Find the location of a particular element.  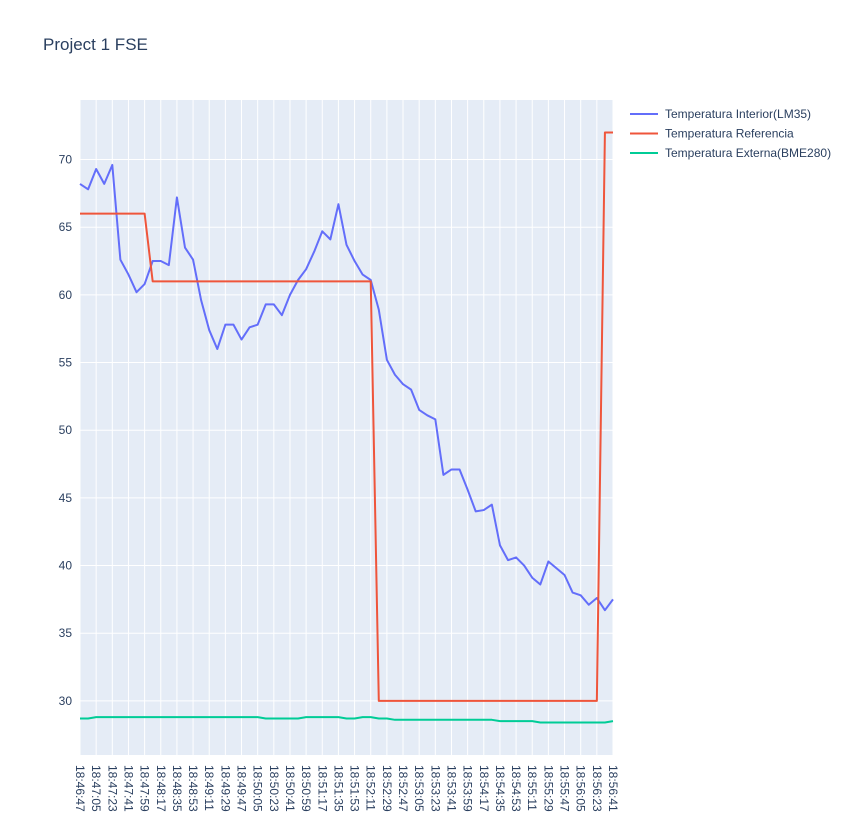

x-tick-label: 18:47:23 is located at coordinates (112, 788).